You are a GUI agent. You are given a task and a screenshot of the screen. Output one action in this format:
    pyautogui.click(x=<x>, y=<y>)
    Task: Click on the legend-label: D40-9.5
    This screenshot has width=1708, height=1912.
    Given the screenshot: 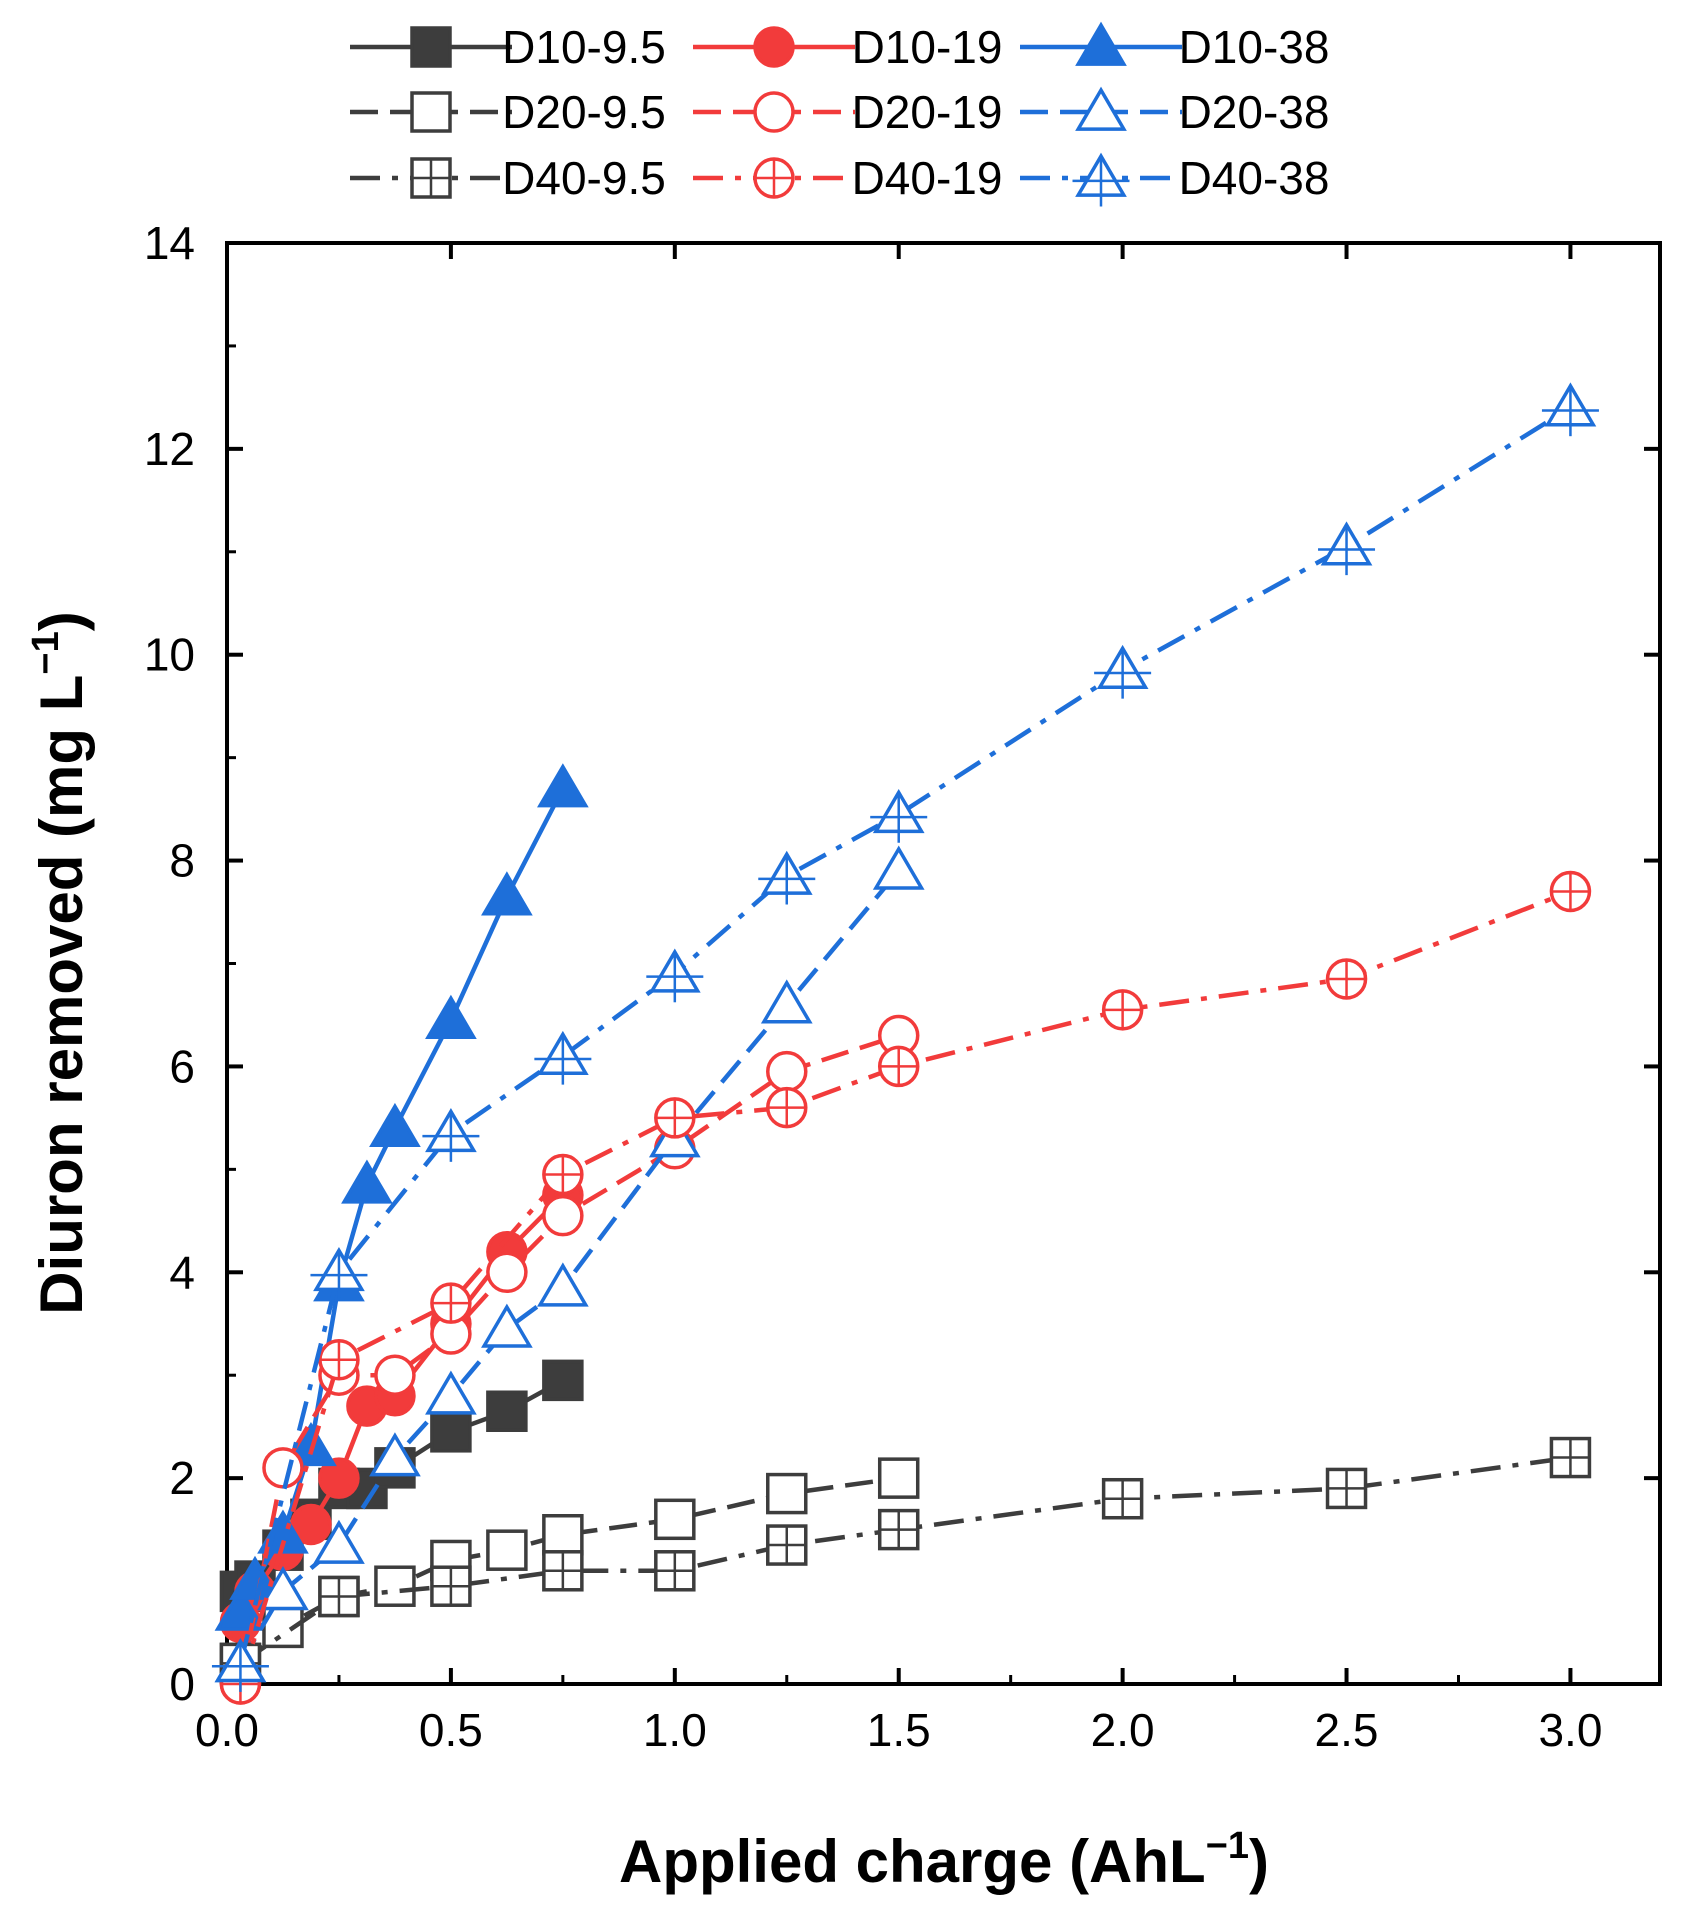 What is the action you would take?
    pyautogui.click(x=584, y=178)
    